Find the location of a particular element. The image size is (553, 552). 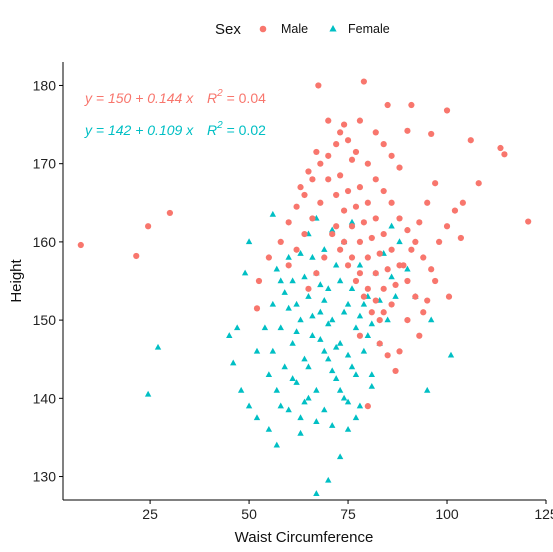

x-axis-ticks: 25 50 75 100 125 is located at coordinates (347, 511).